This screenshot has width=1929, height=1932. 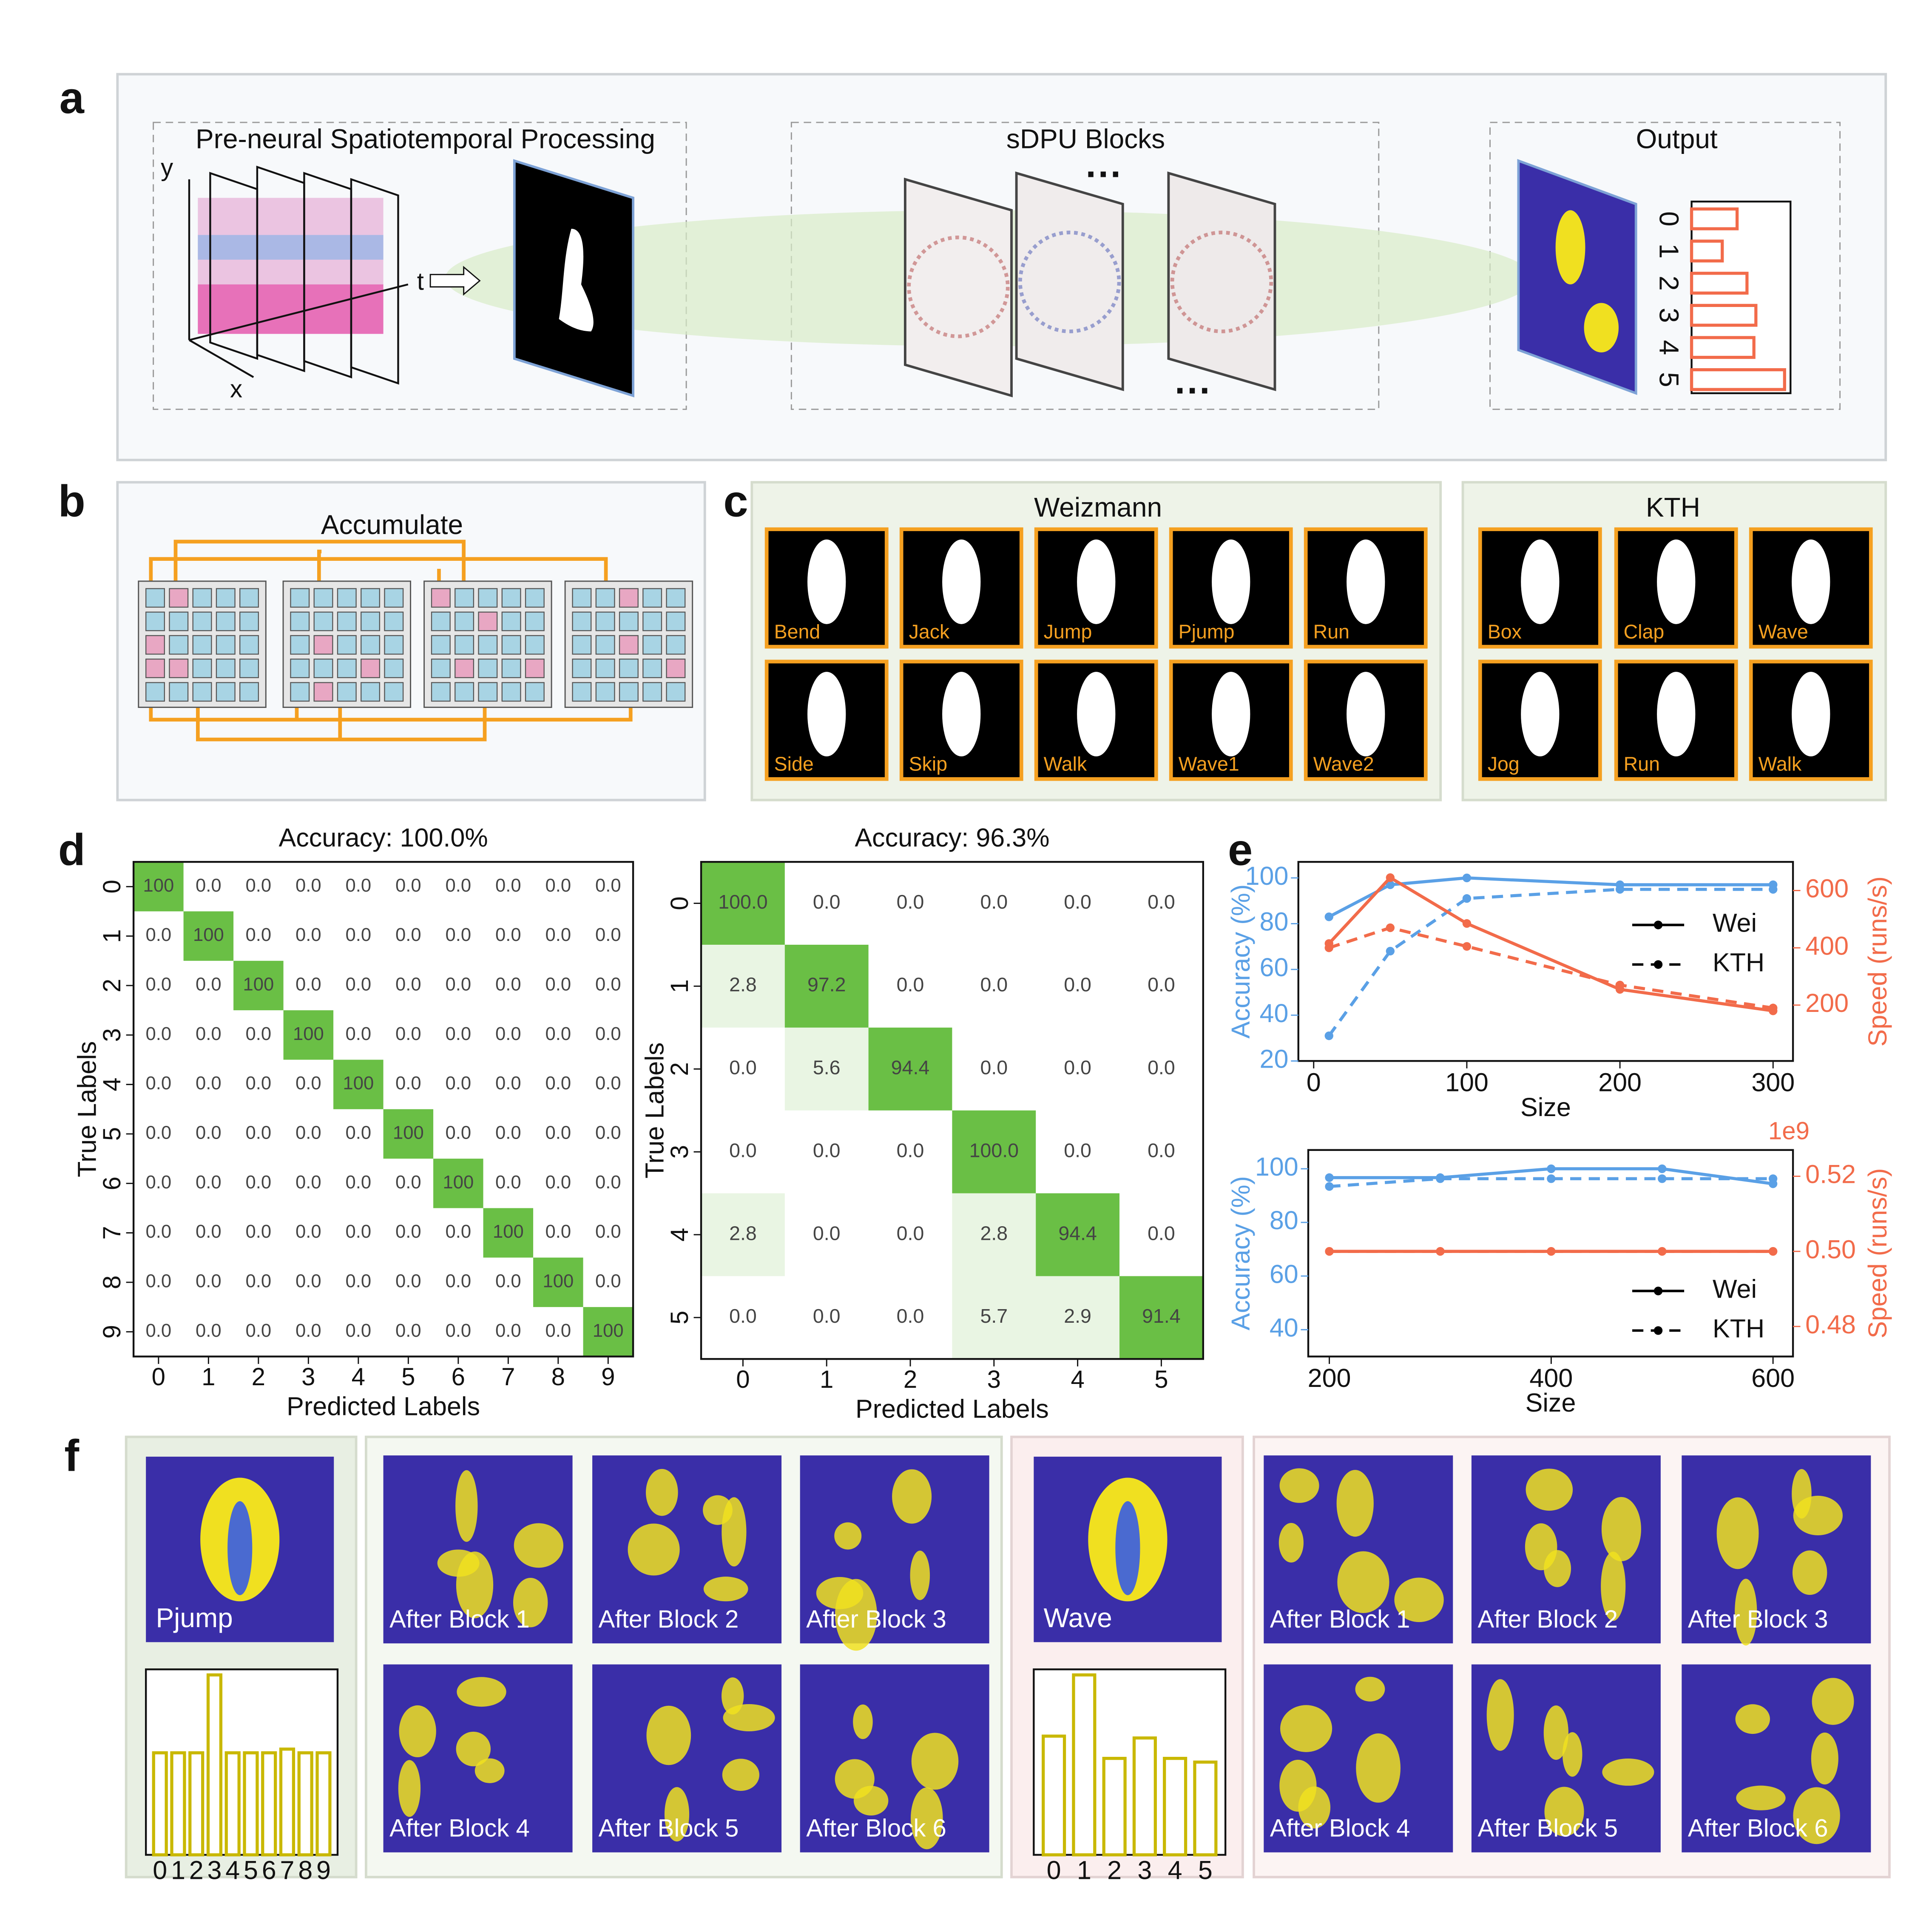 I want to click on plot-frame, so click(x=383, y=1109).